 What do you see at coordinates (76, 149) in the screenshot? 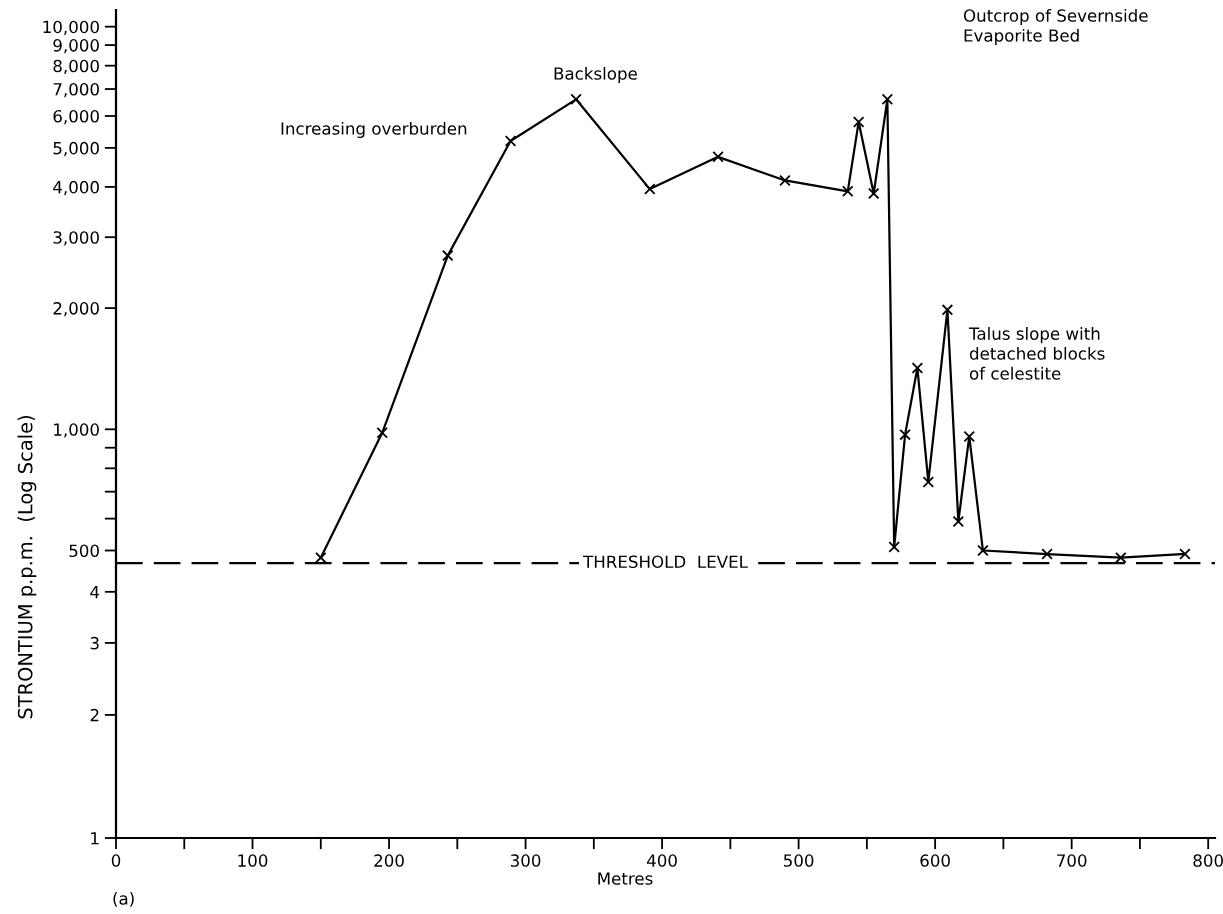
I see `y-tick-label: 5,000` at bounding box center [76, 149].